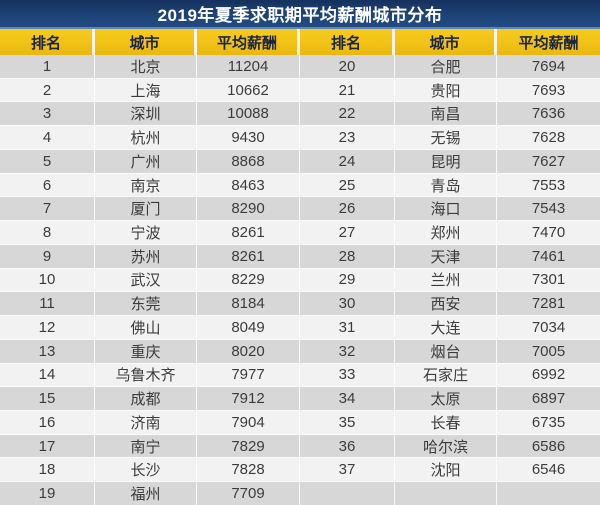 Image resolution: width=600 pixels, height=505 pixels. I want to click on city-cell: 北京, so click(146, 66).